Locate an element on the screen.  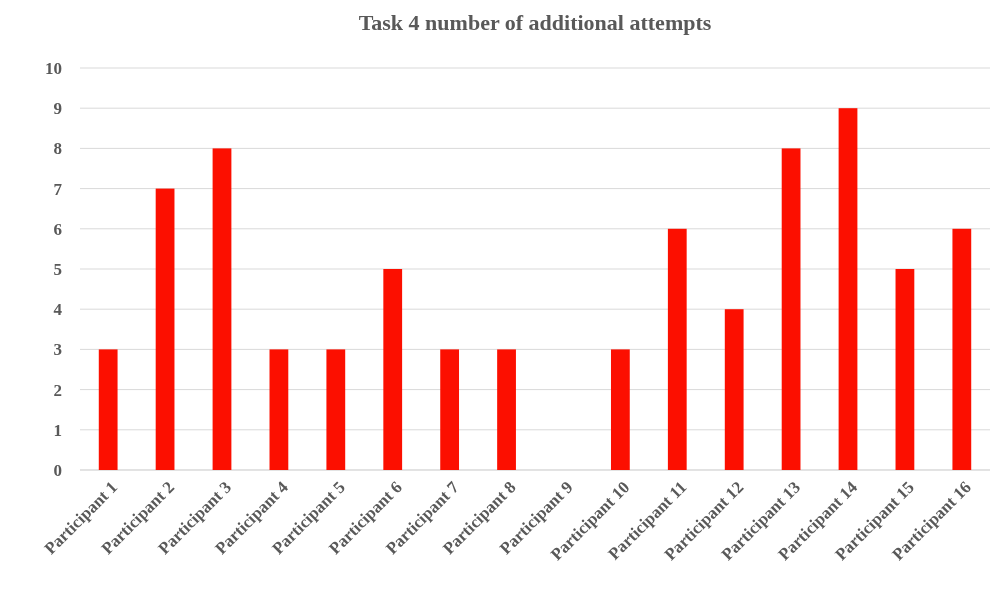
y-tick-label: 3 is located at coordinates (57, 350).